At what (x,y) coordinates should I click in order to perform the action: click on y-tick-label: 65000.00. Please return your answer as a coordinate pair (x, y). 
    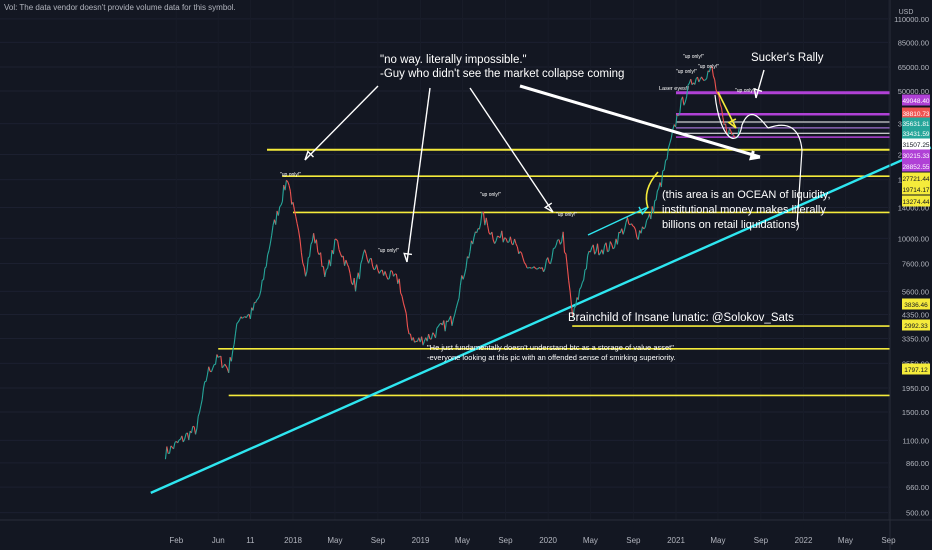
    Looking at the image, I should click on (913, 67).